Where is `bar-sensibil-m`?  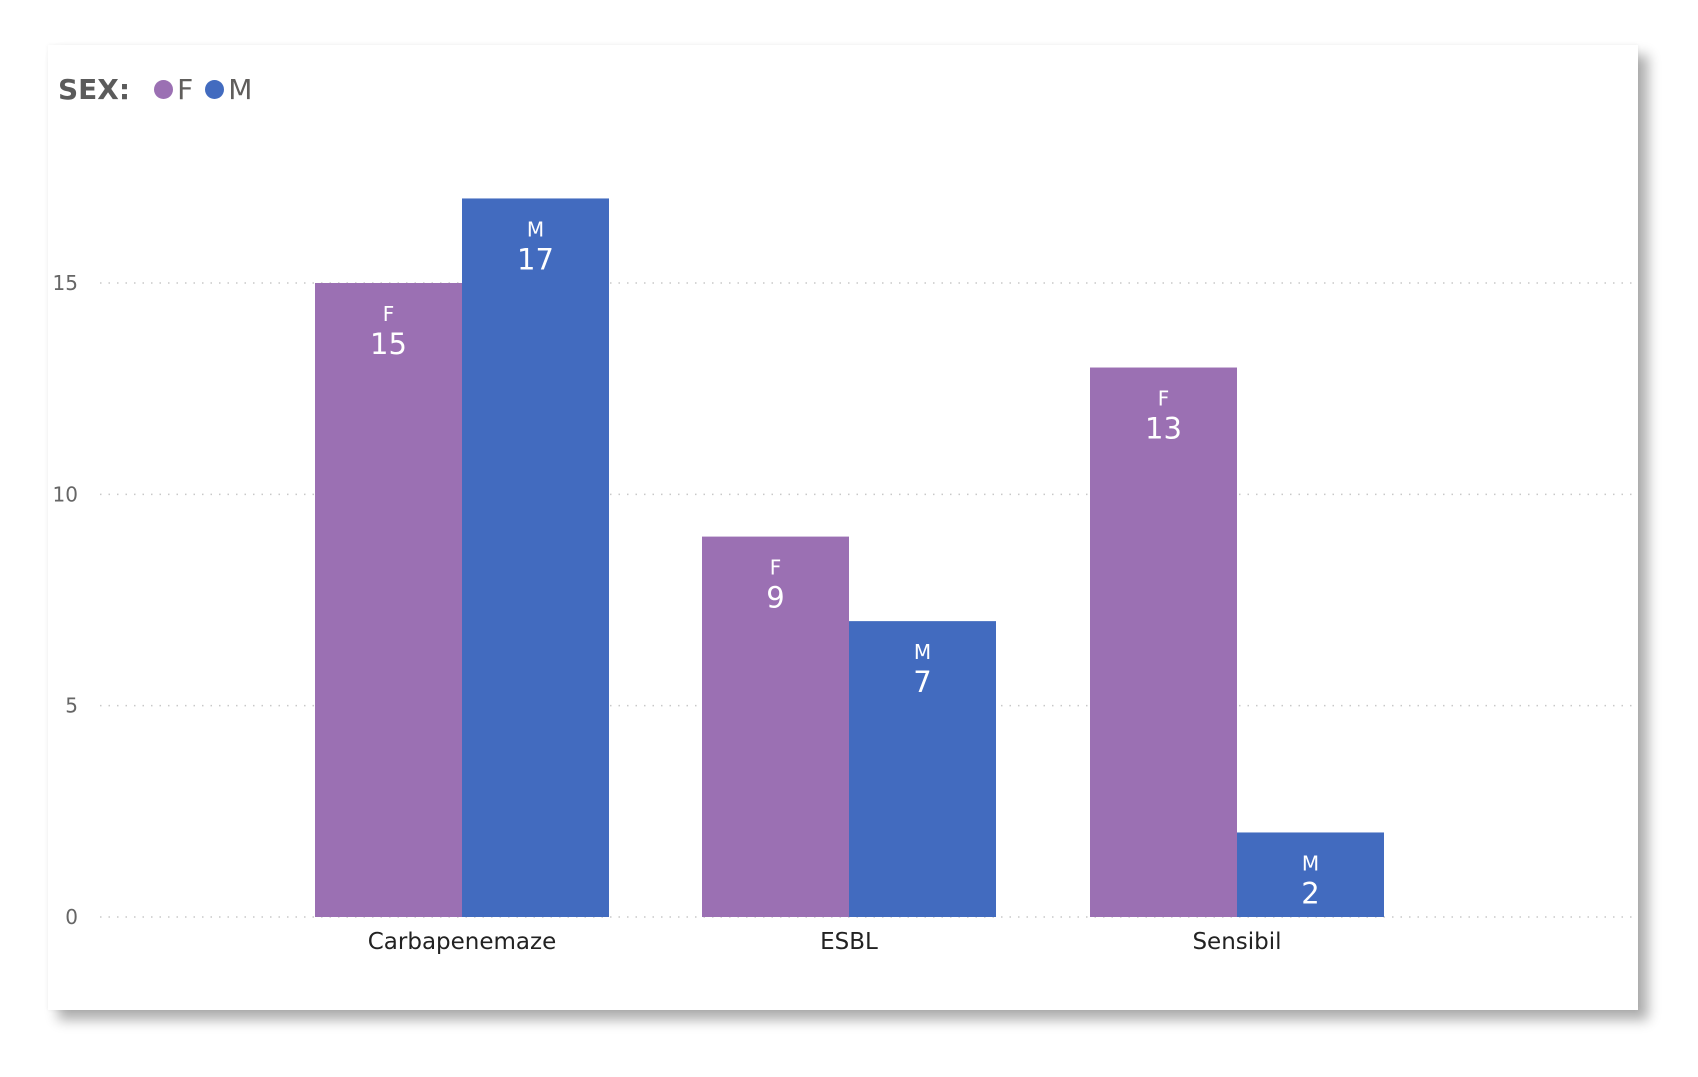
bar-sensibil-m is located at coordinates (1310, 874).